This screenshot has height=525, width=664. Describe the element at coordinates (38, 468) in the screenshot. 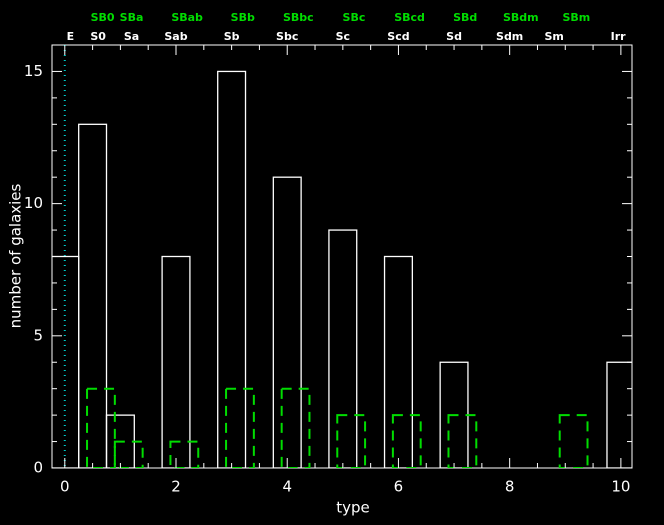

I see `y-tick-label: 0` at that location.